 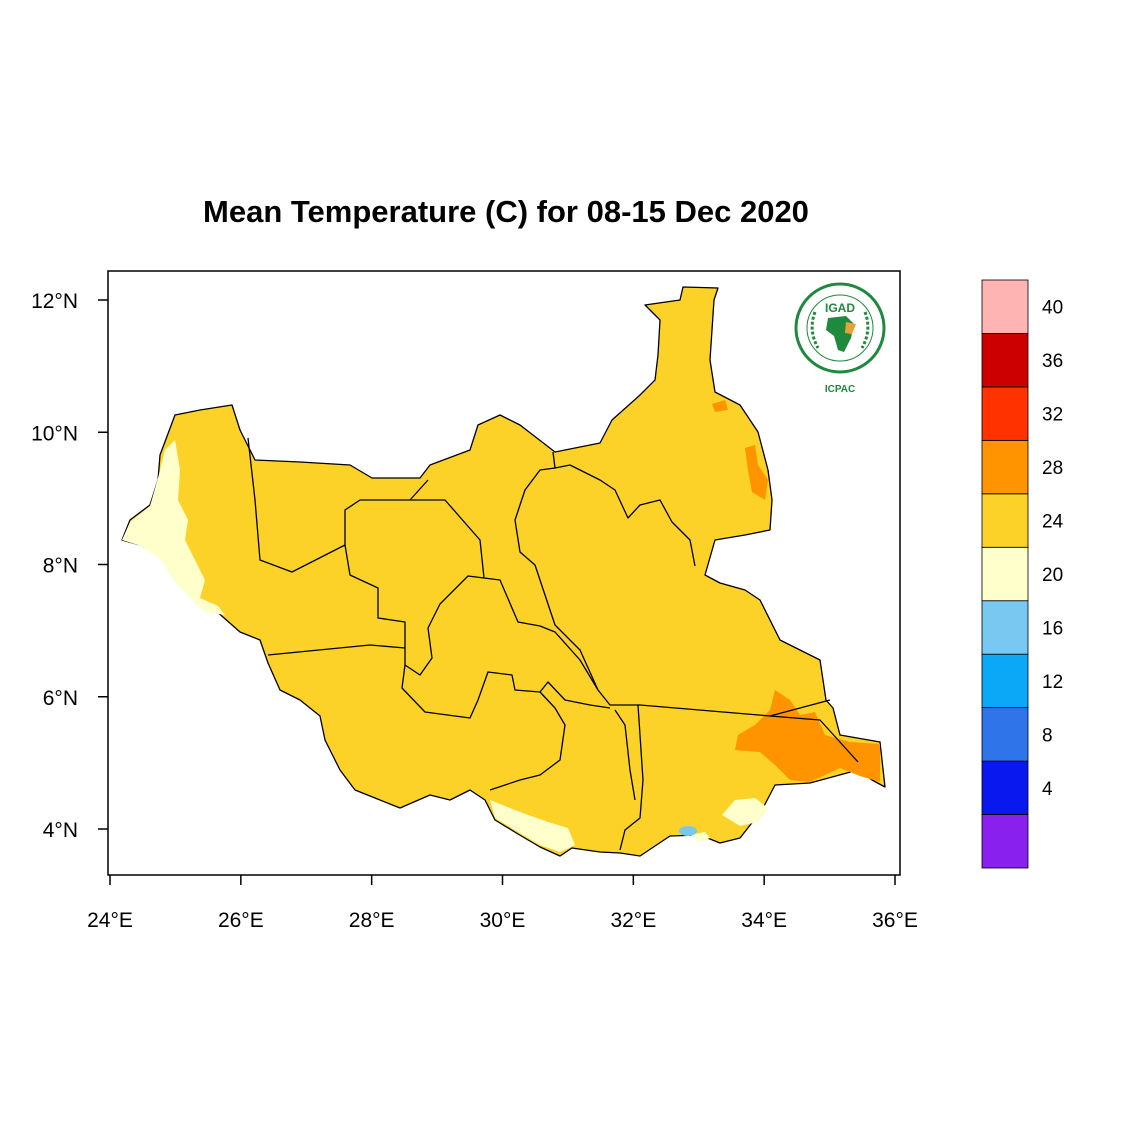 I want to click on colorbar-label: 24, so click(x=1053, y=522).